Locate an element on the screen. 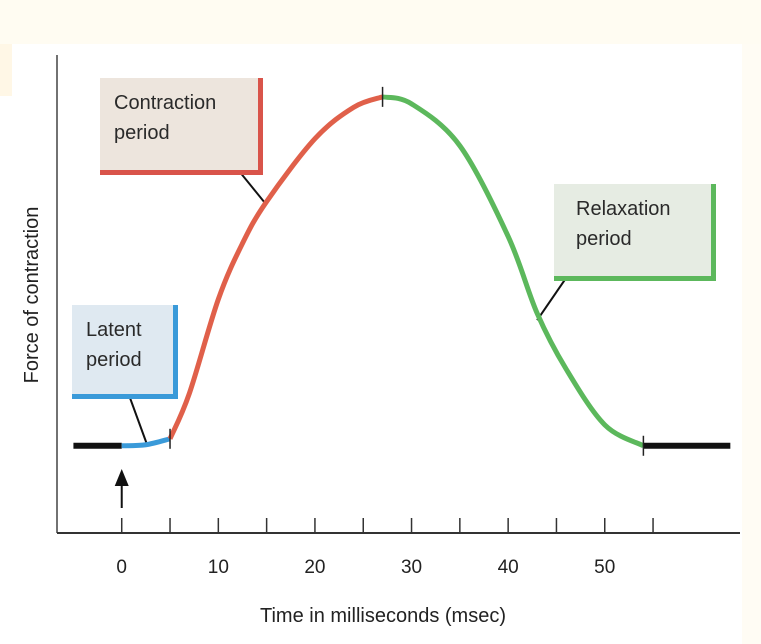 The image size is (761, 644). x-tick-label: 50 is located at coordinates (604, 567).